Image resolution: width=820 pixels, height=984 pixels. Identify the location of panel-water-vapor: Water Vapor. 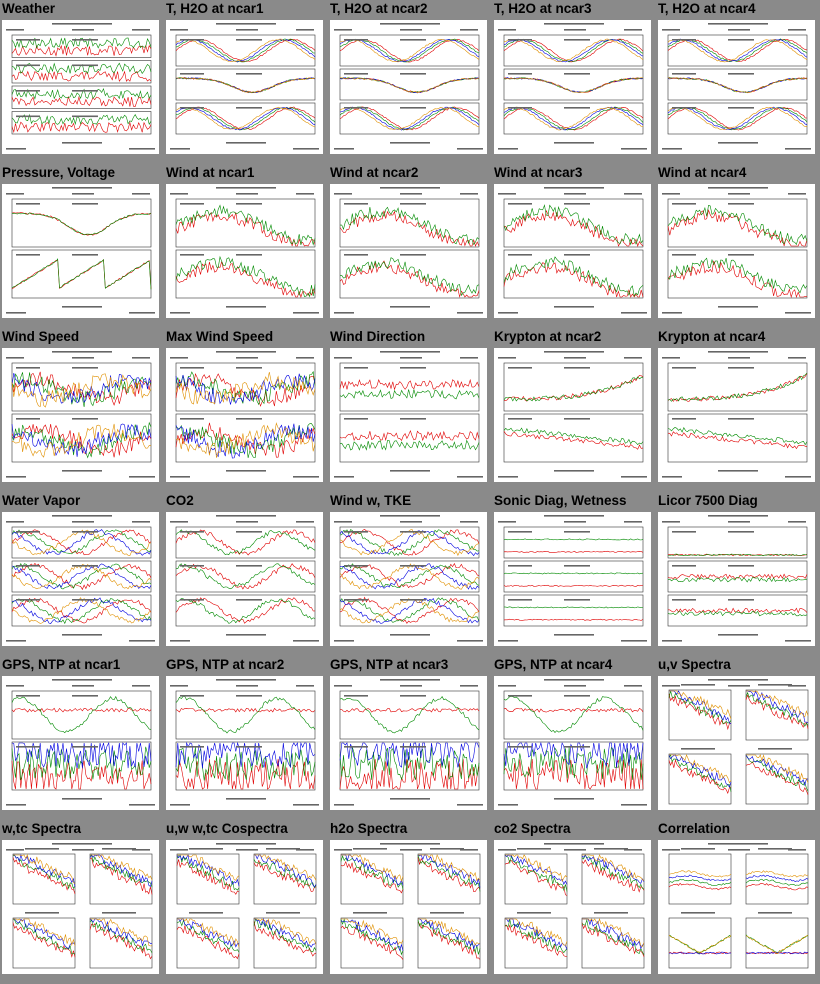
(82, 574).